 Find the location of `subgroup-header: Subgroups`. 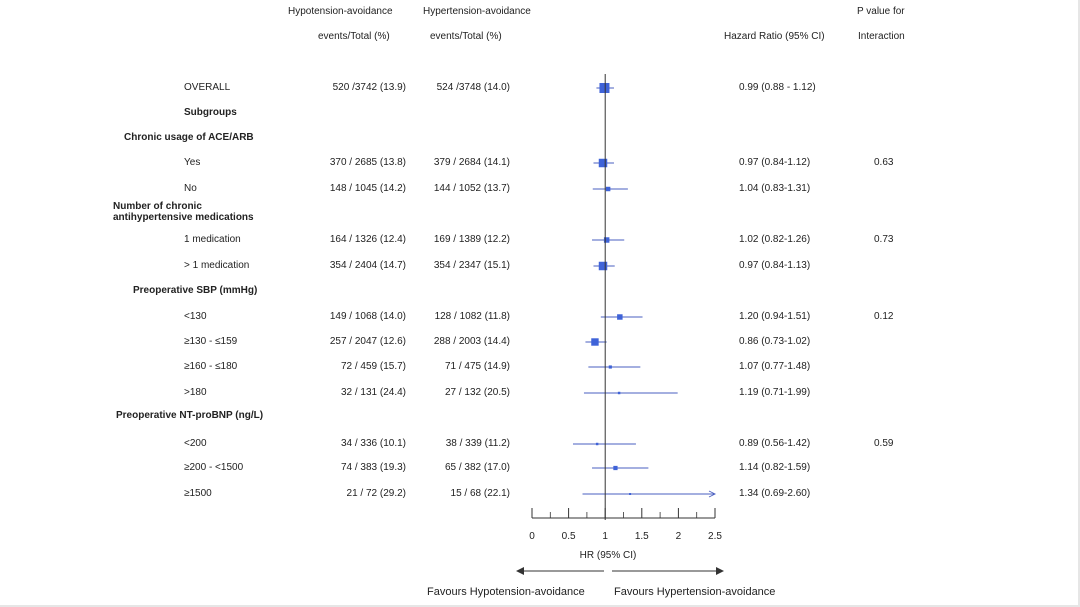

subgroup-header: Subgroups is located at coordinates (210, 112).